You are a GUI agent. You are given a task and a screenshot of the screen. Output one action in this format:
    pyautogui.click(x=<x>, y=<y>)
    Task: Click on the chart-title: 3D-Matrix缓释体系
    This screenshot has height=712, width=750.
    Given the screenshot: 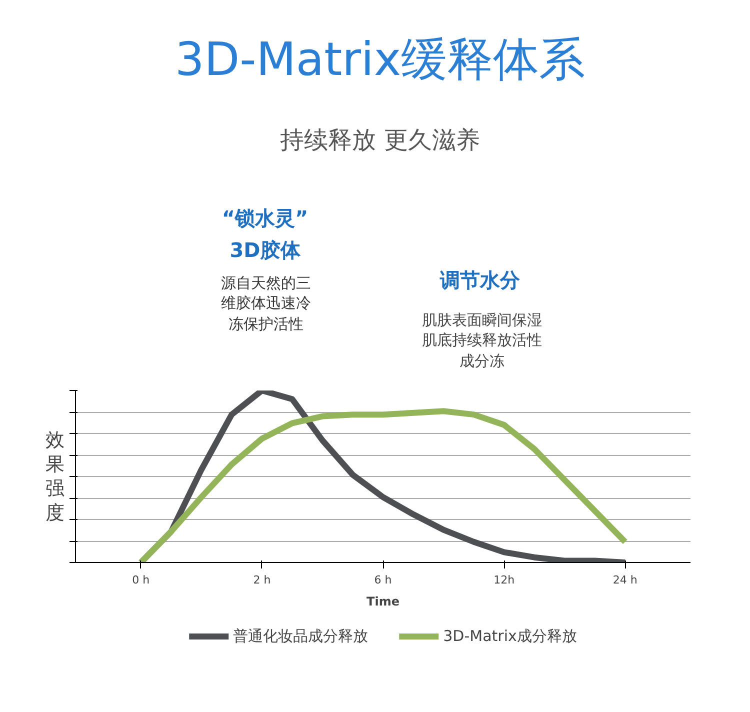 What is the action you would take?
    pyautogui.click(x=380, y=59)
    